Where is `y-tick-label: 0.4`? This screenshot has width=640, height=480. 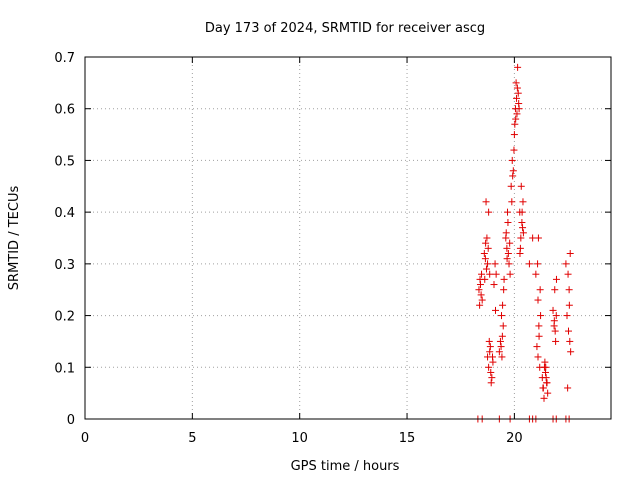
y-tick-label: 0.4 is located at coordinates (64, 213).